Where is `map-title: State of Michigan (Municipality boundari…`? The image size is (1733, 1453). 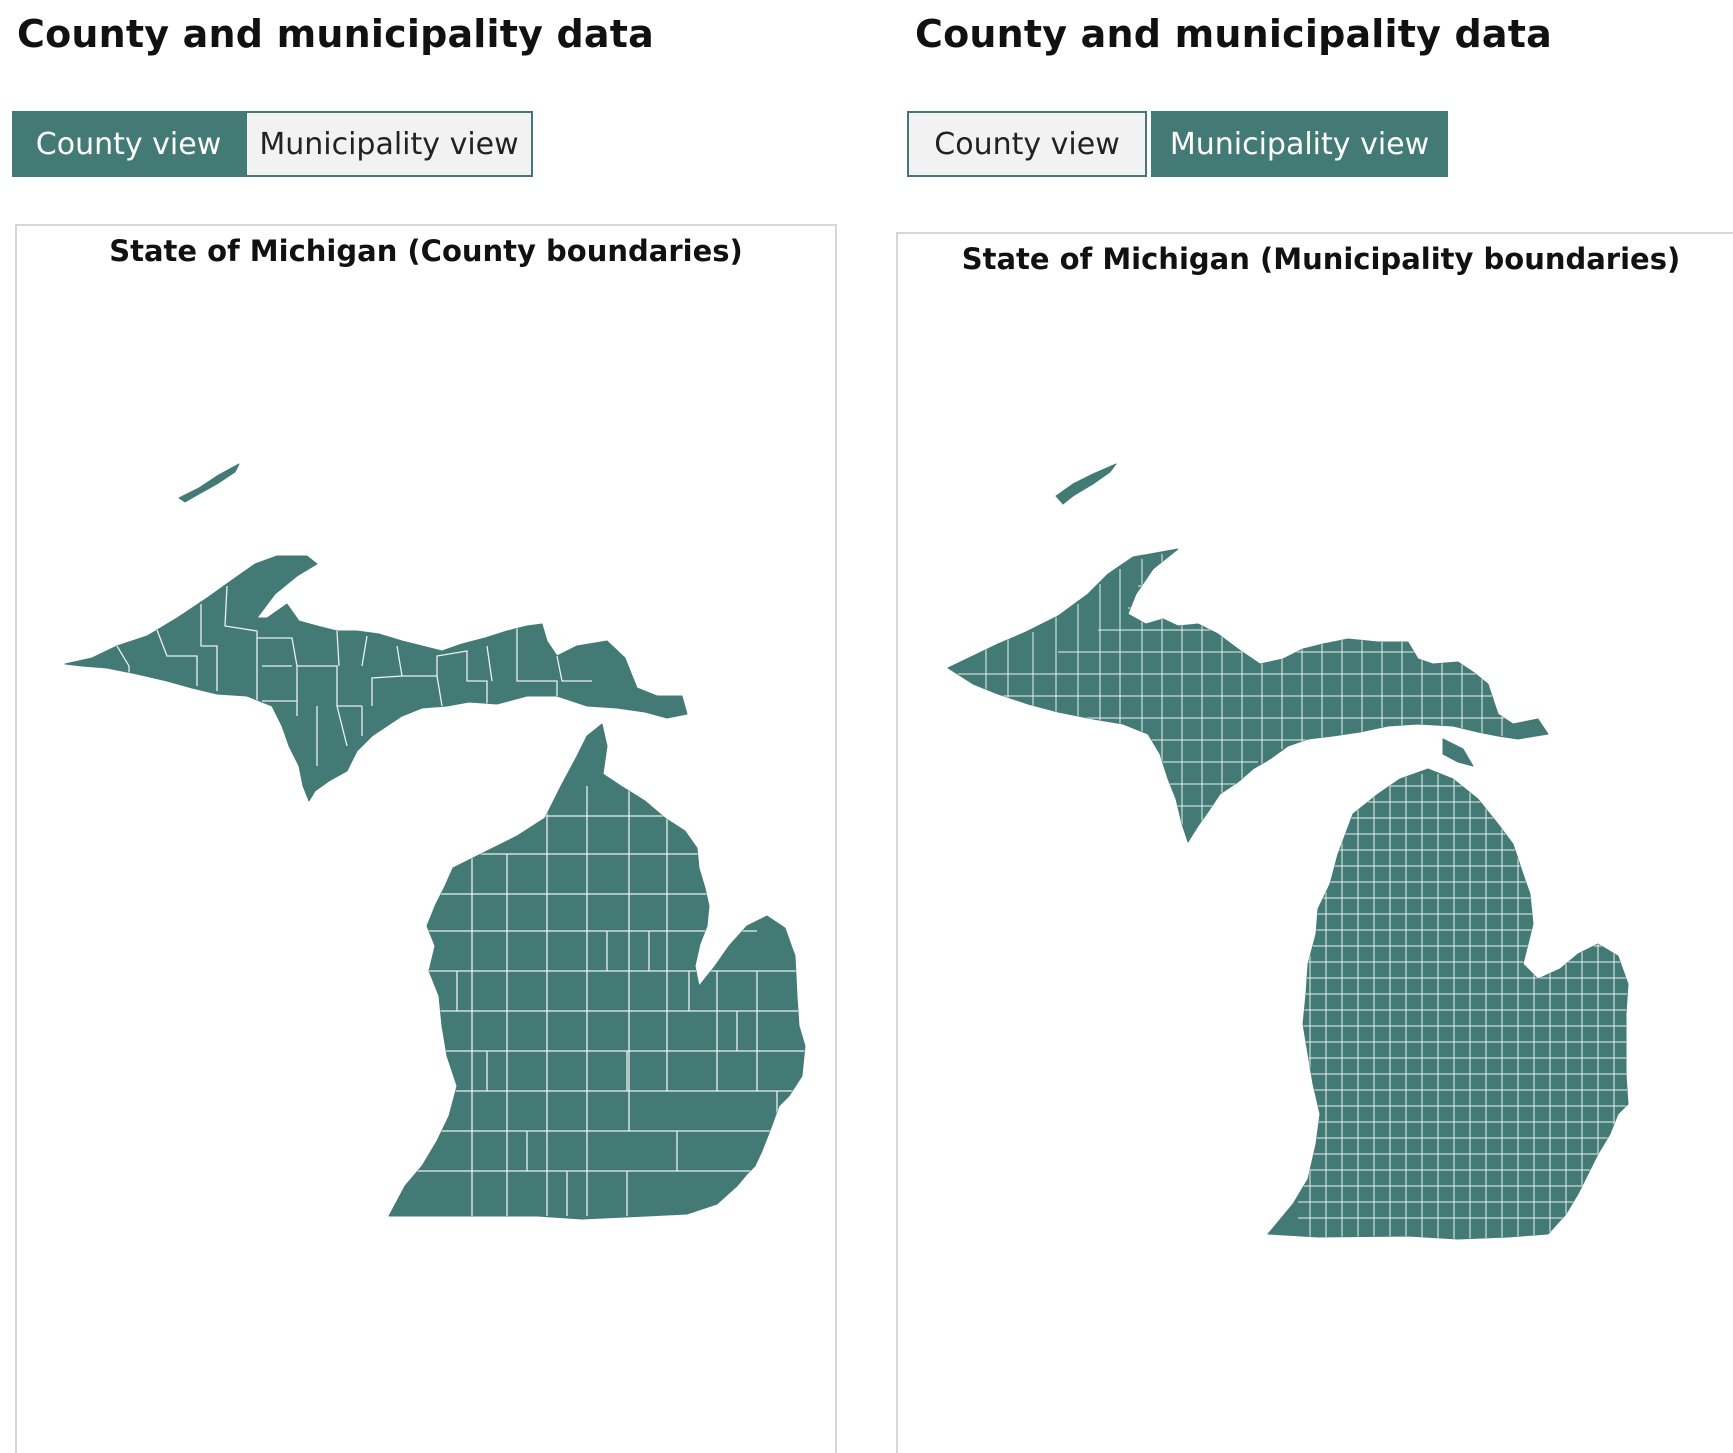 map-title: State of Michigan (Municipality boundari… is located at coordinates (1321, 259).